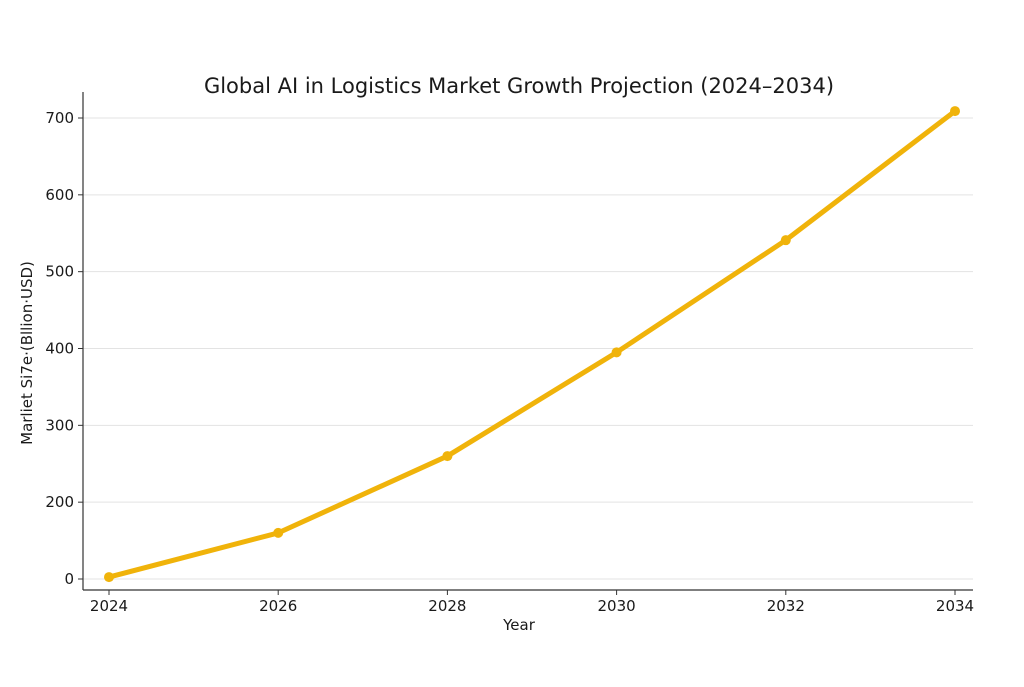  Describe the element at coordinates (109, 606) in the screenshot. I see `x-tick-label: 2024` at that location.